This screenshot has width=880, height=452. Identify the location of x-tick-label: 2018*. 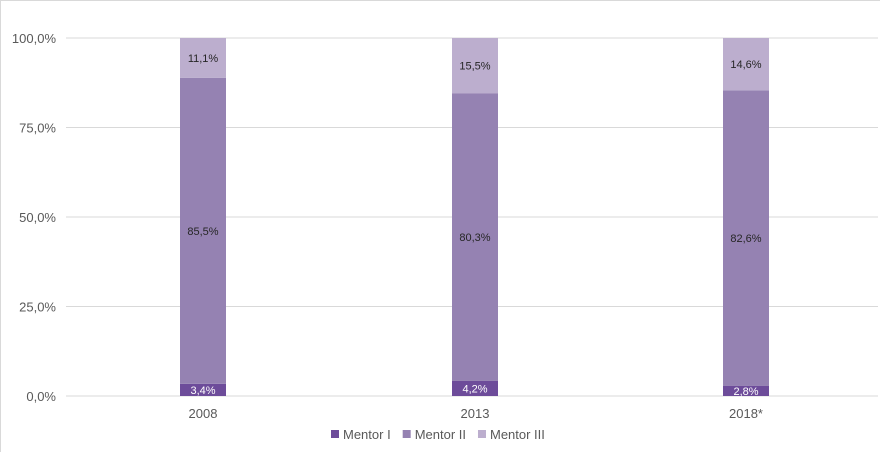
(746, 413).